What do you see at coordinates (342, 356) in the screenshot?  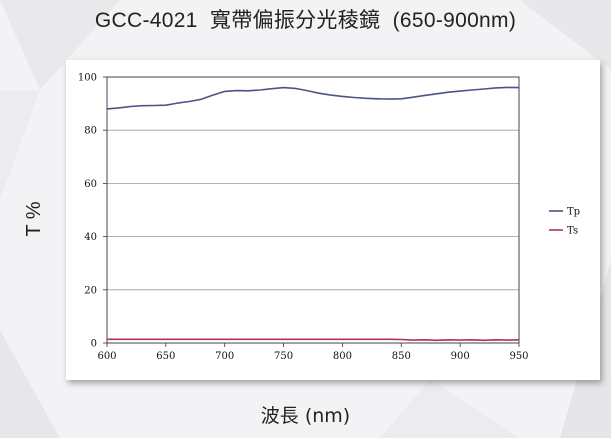 I see `x-tick-label-800: 800` at bounding box center [342, 356].